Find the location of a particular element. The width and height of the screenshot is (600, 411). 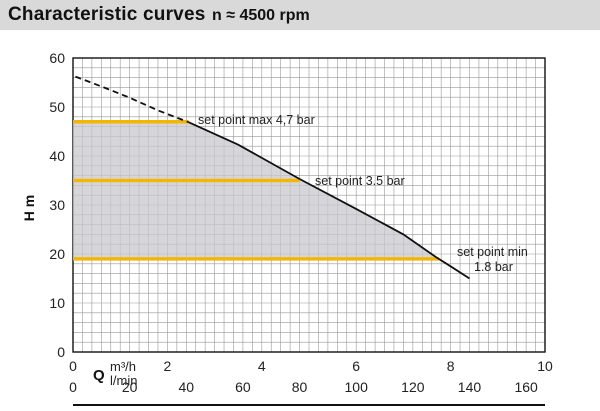

x-tick-label-lmin: 20 is located at coordinates (130, 387).